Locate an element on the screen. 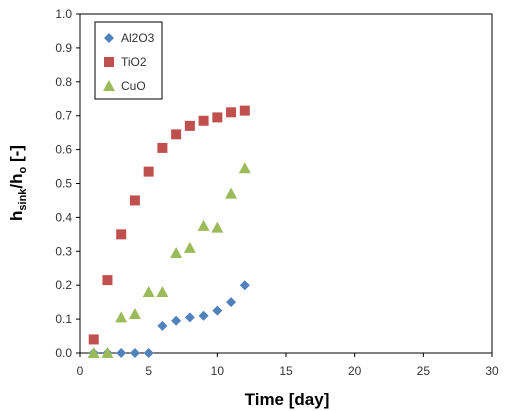  y-tick-label: 0.4 is located at coordinates (63, 217).